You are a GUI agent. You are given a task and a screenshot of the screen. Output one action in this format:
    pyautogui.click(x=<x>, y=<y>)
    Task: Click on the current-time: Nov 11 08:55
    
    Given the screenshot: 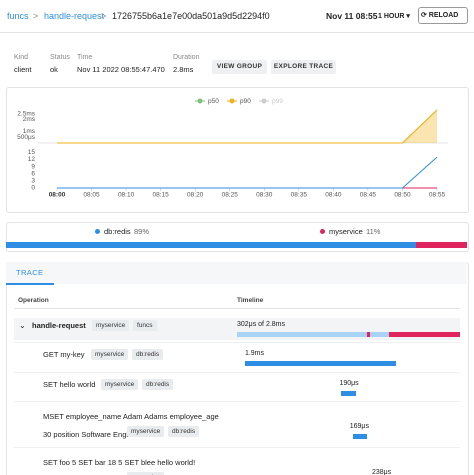 What is the action you would take?
    pyautogui.click(x=352, y=16)
    